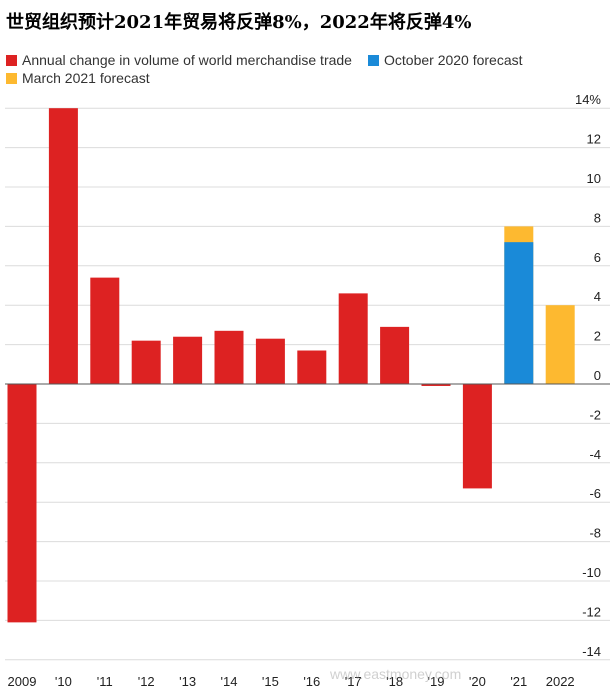 This screenshot has height=690, width=614. I want to click on legend-swatch-yellow, so click(11, 78).